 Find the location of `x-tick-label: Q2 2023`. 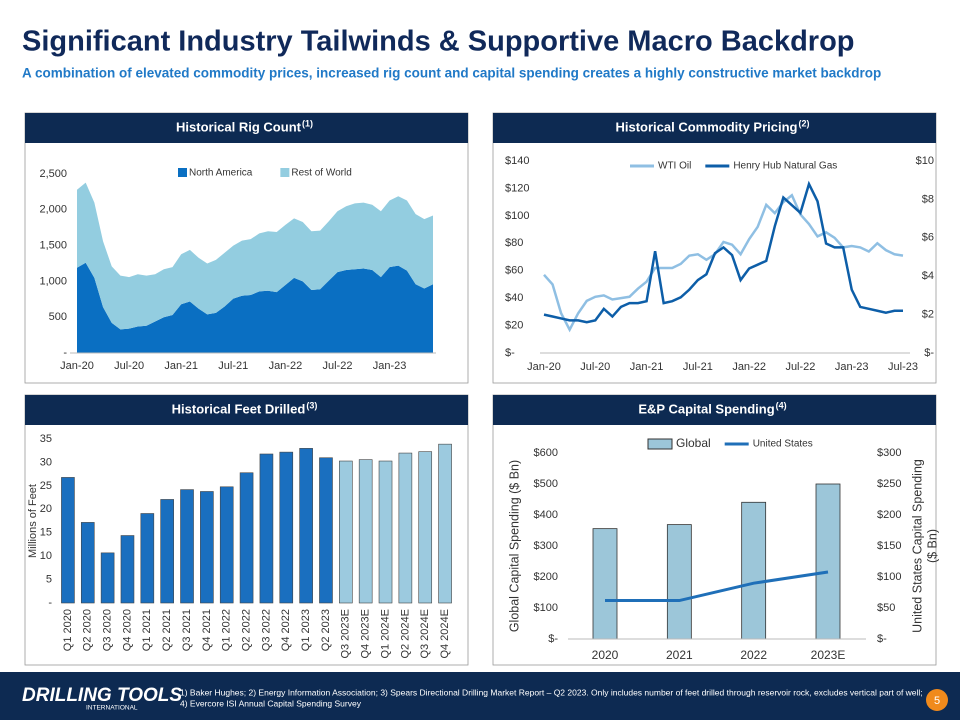

x-tick-label: Q2 2023 is located at coordinates (326, 630).